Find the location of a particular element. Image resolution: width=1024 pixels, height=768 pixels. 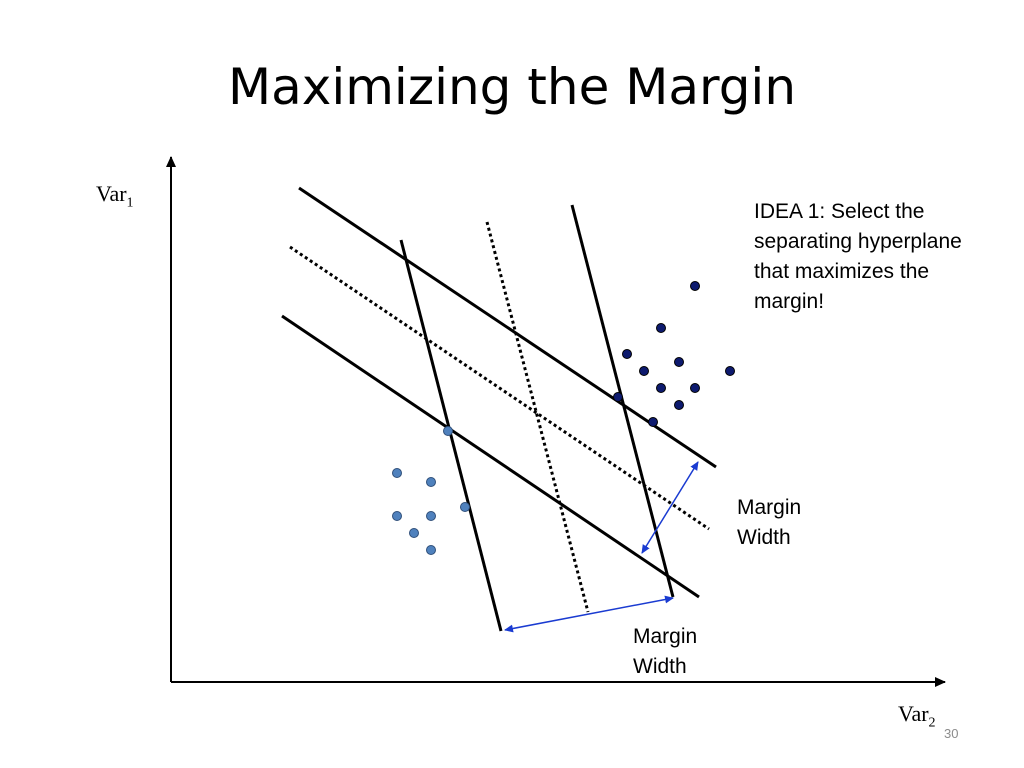

margin-width-arrow-steep is located at coordinates (589, 614).